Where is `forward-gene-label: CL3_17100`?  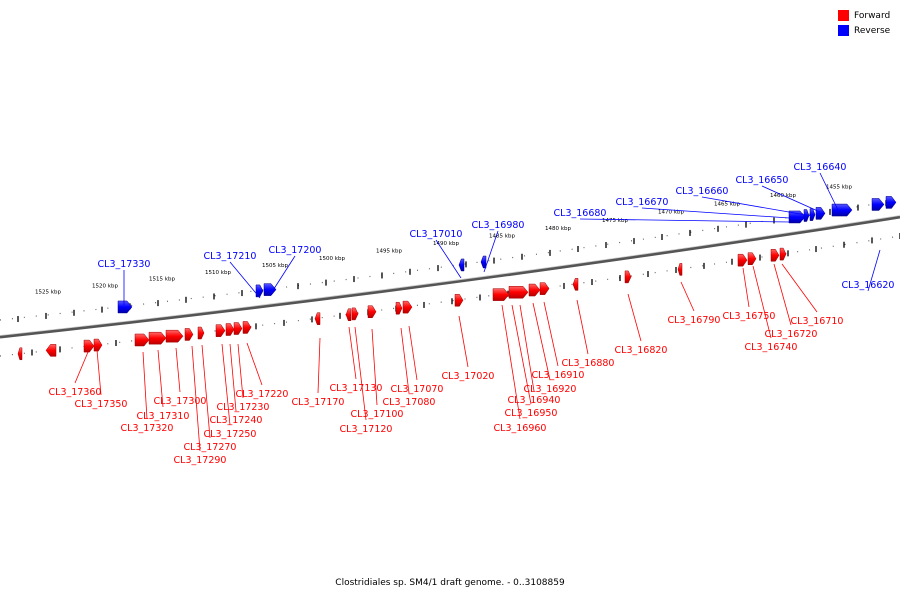 forward-gene-label: CL3_17100 is located at coordinates (377, 414).